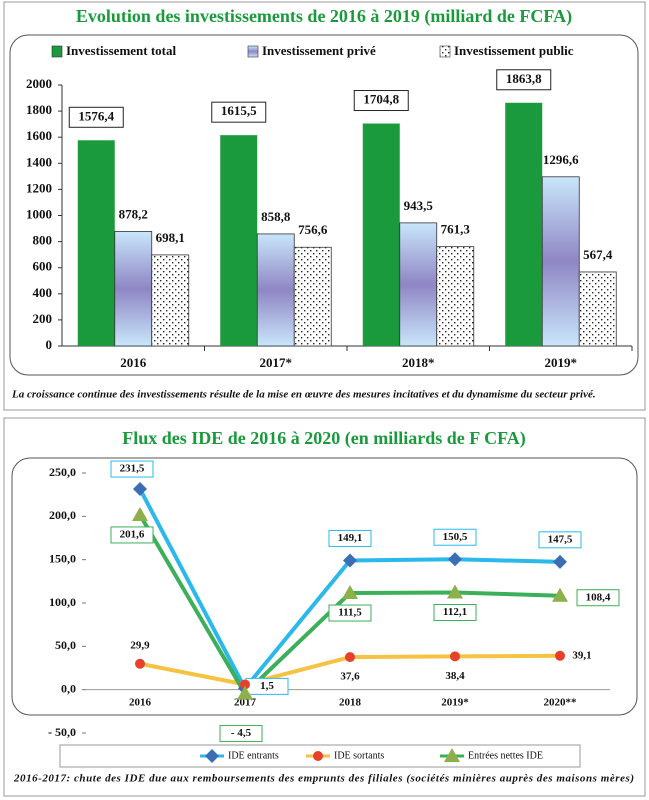  Describe the element at coordinates (419, 205) in the screenshot. I see `value-label: 943,5` at that location.